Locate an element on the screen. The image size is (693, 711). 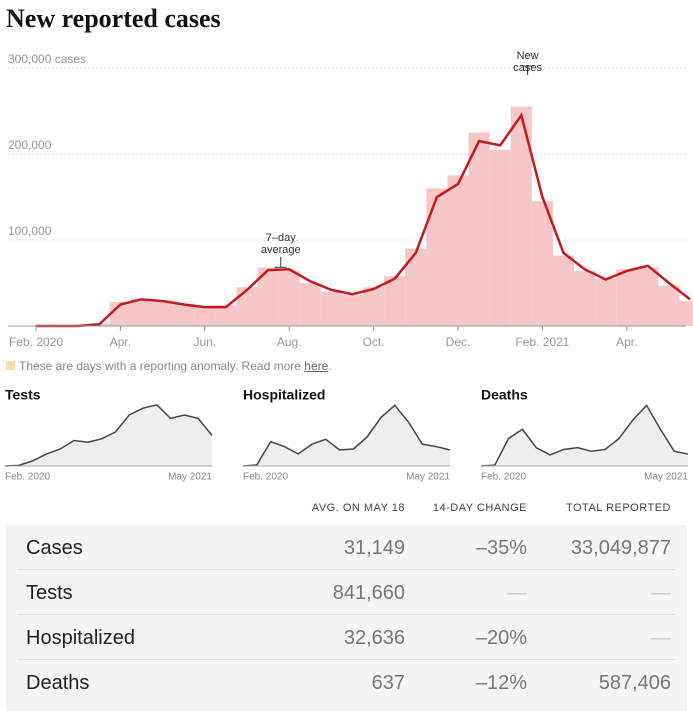
x-tick-label: Dec. is located at coordinates (458, 342).